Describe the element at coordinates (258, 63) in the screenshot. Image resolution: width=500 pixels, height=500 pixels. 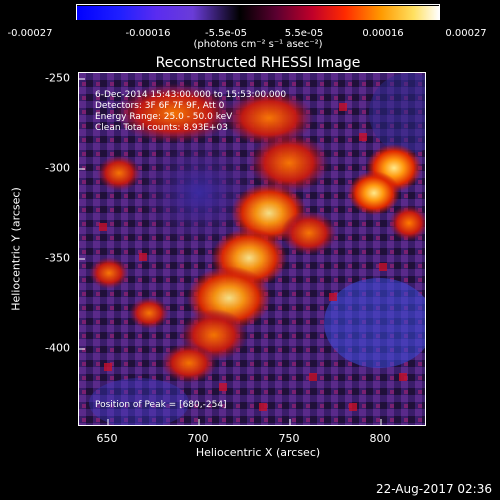
I see `plot-title: Reconstructed RHESSI Image` at that location.